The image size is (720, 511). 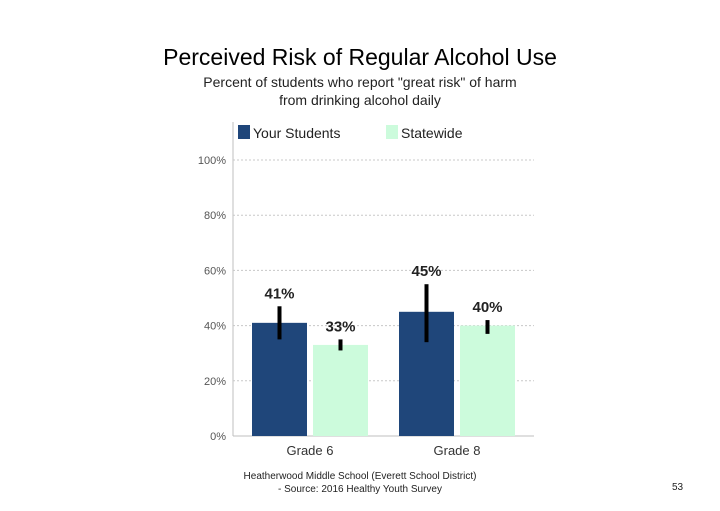 What do you see at coordinates (215, 216) in the screenshot?
I see `y-tick-label: 80%` at bounding box center [215, 216].